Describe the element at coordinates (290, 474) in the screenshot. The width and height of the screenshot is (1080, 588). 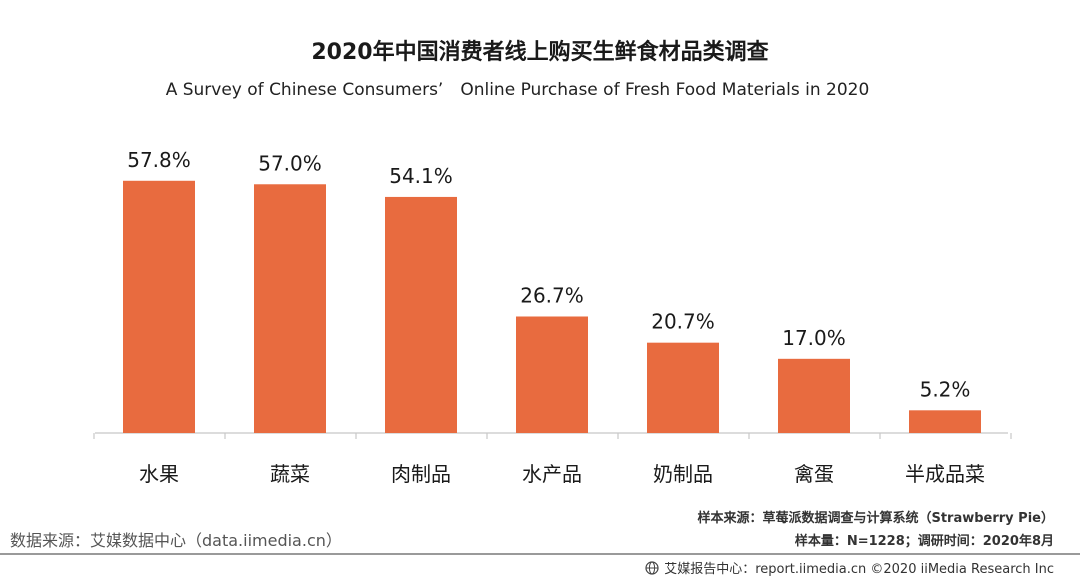
I see `x-tick-label: 蔬菜` at that location.